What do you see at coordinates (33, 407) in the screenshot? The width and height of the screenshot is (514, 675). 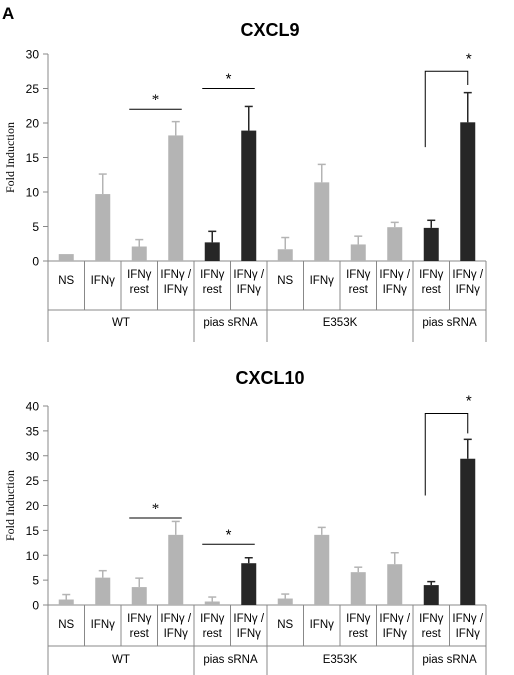 I see `y-tick-label: 40` at bounding box center [33, 407].